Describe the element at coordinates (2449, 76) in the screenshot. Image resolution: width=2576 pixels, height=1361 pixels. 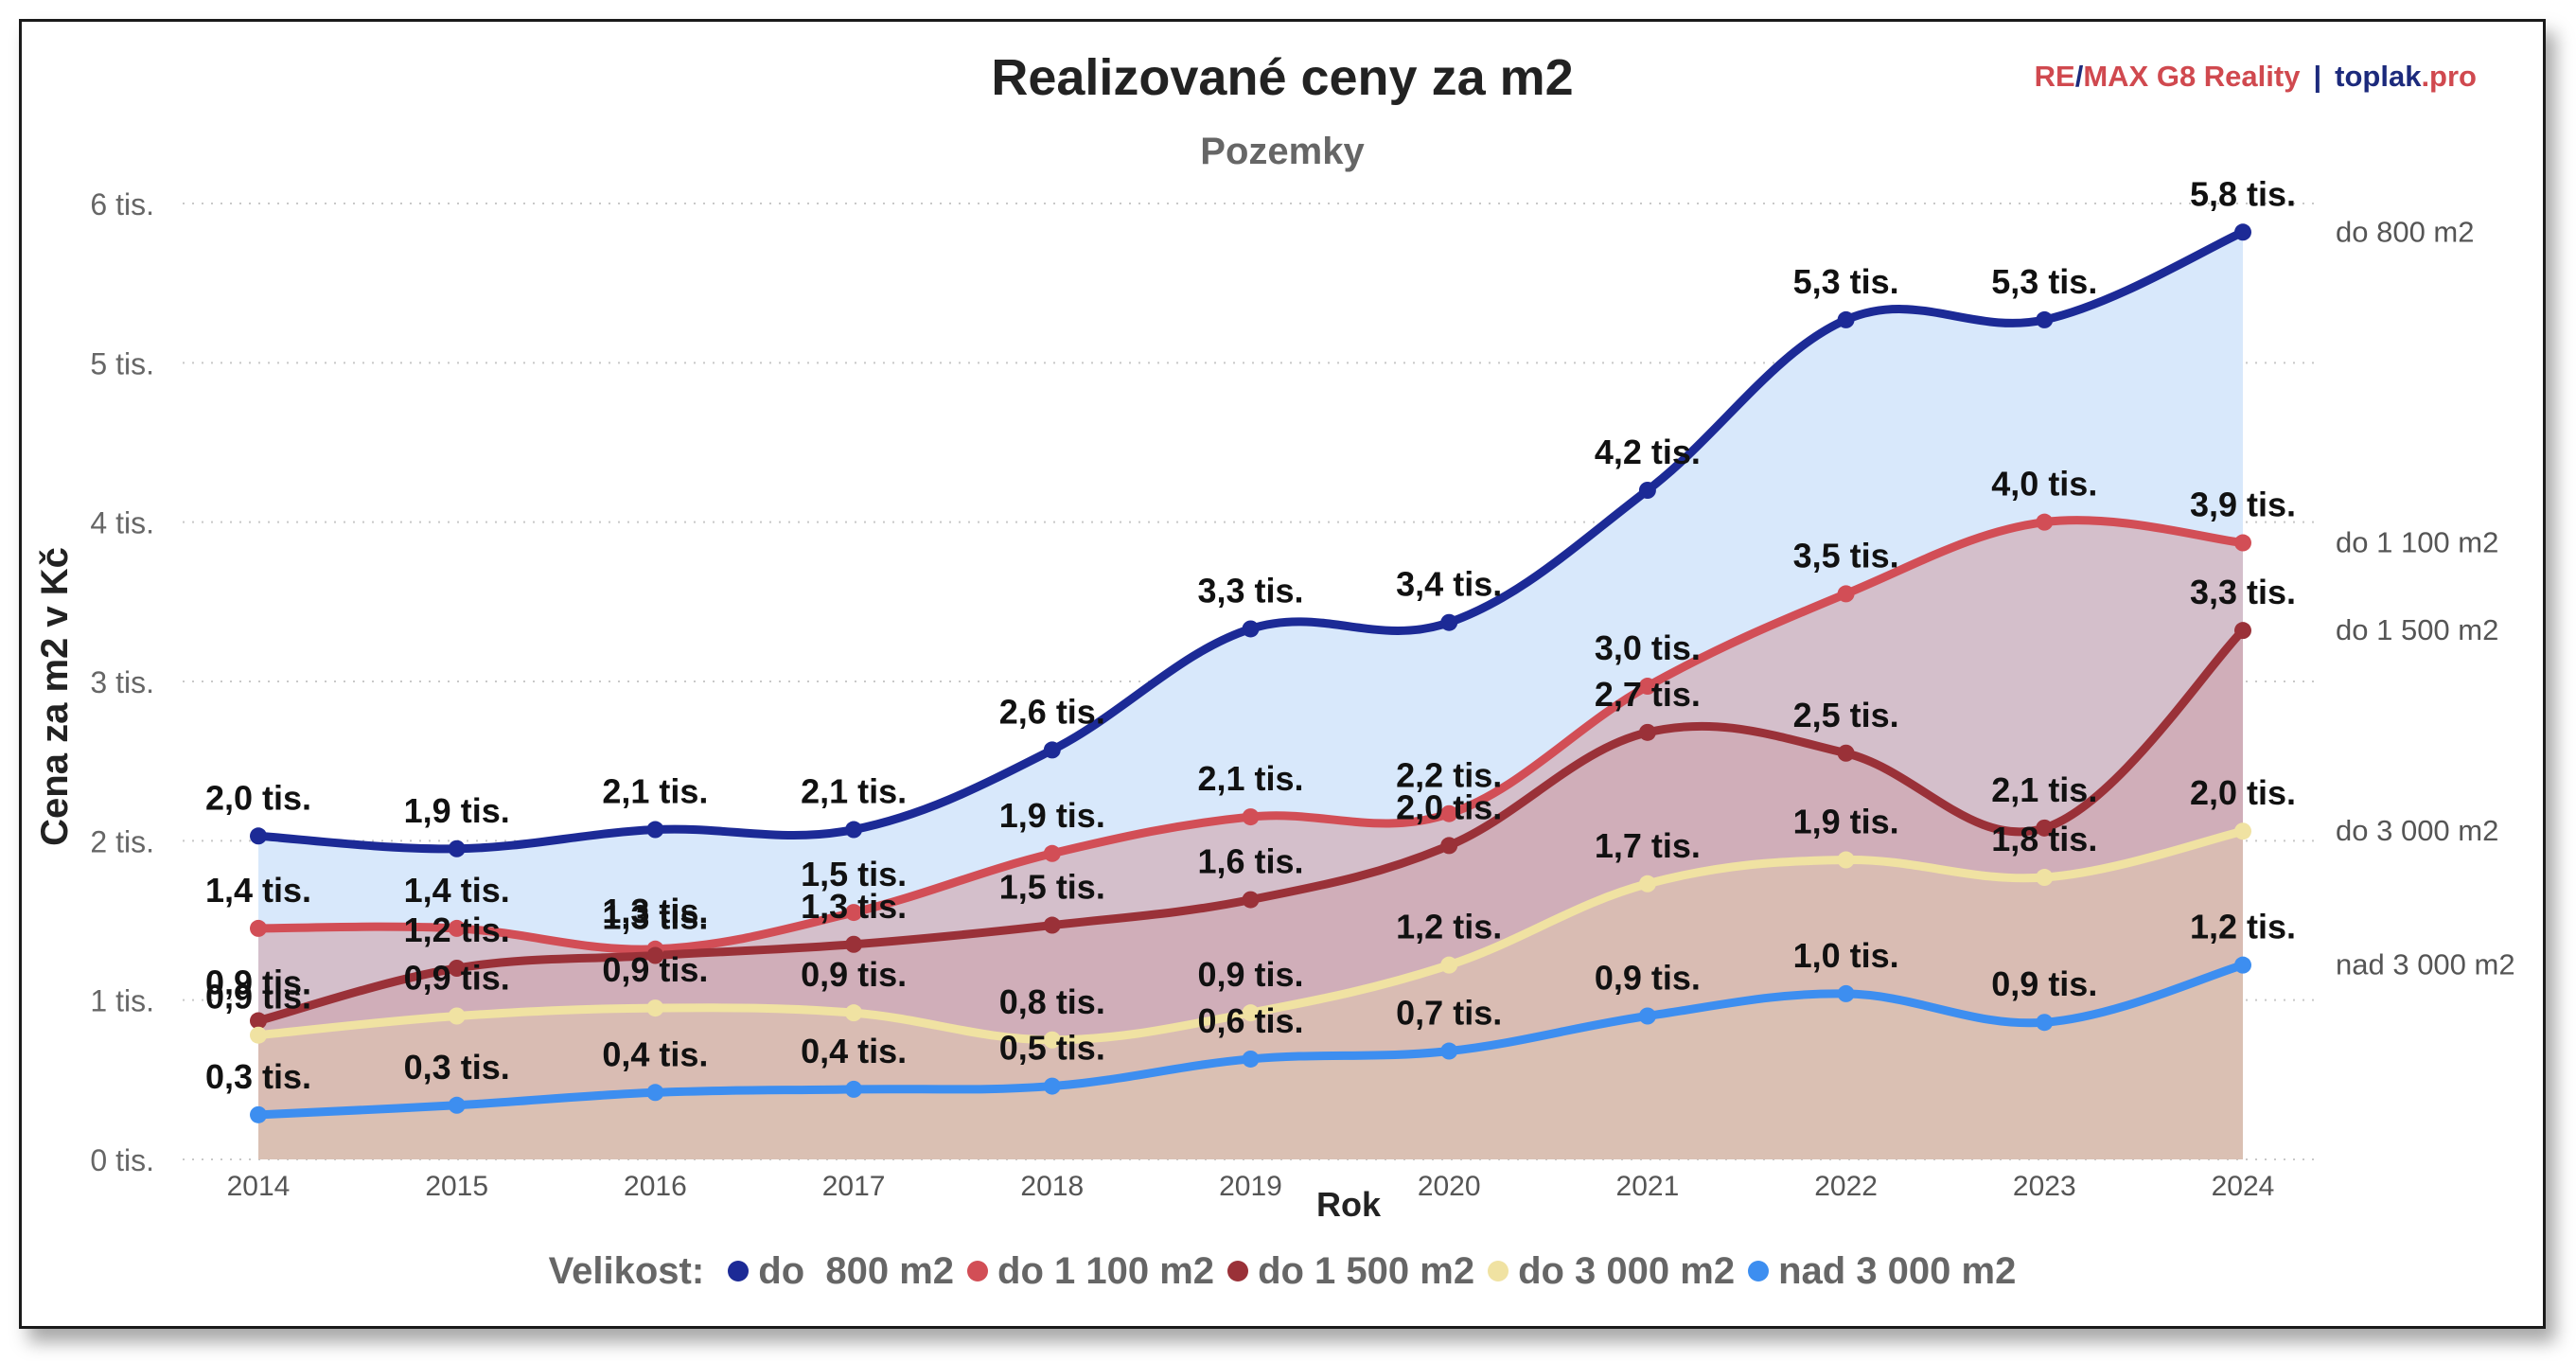
I see `brand-pro: .pro` at that location.